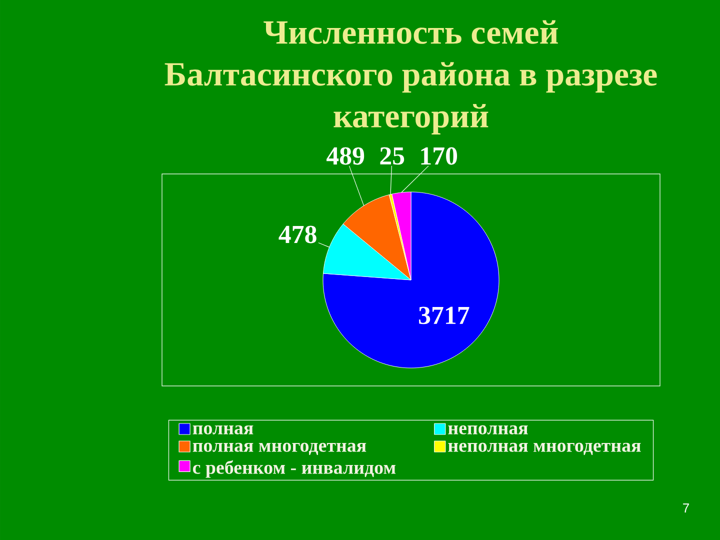  Describe the element at coordinates (488, 429) in the screenshot. I see `legend-label: неполная` at that location.